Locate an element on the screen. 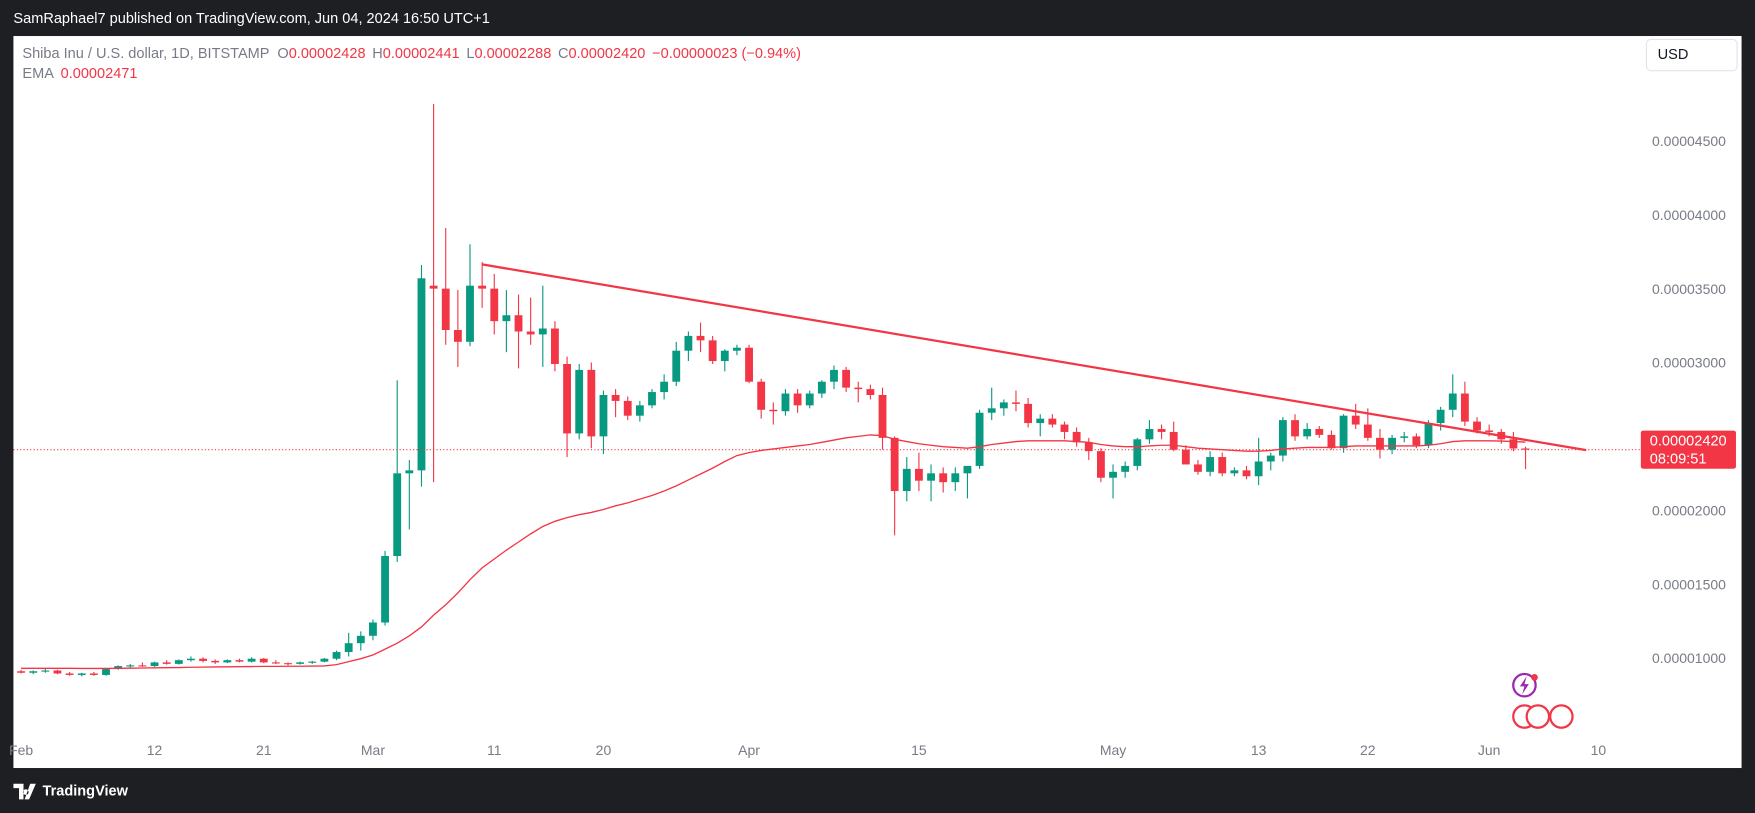  currency-button-label: USD is located at coordinates (1673, 55).